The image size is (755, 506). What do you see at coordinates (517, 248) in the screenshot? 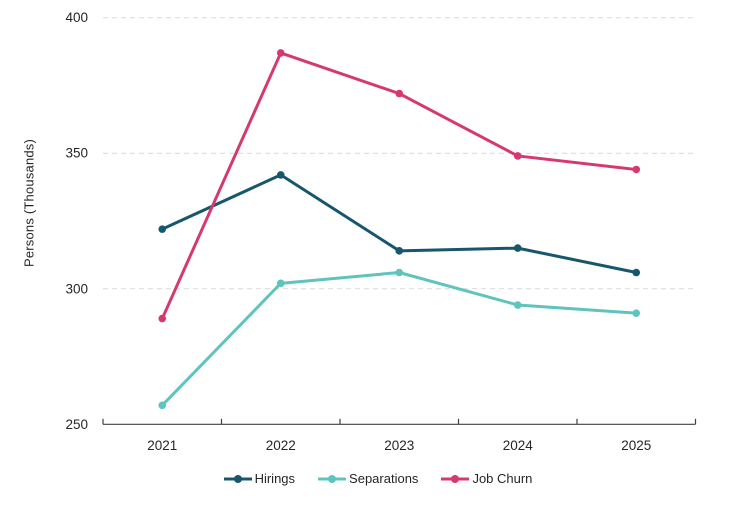
I see `data-point-hirings-2024` at bounding box center [517, 248].